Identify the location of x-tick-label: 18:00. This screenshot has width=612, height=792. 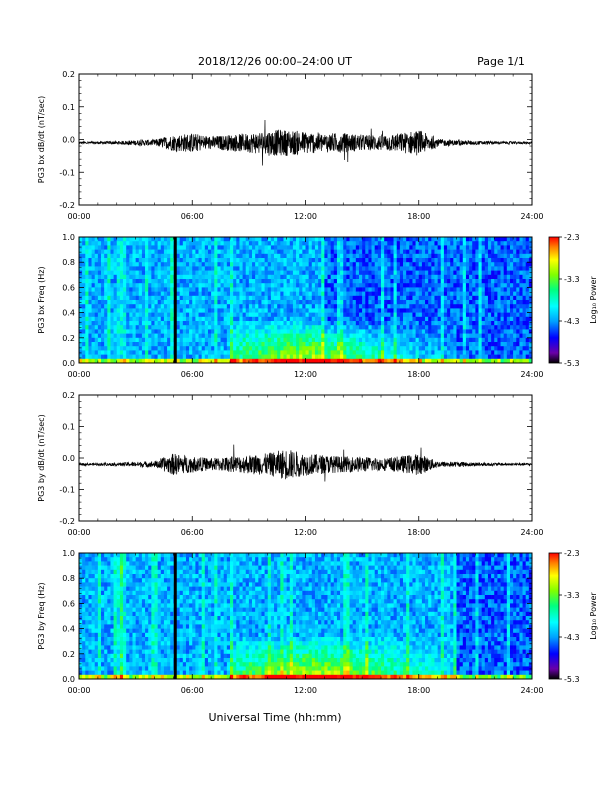
(418, 374).